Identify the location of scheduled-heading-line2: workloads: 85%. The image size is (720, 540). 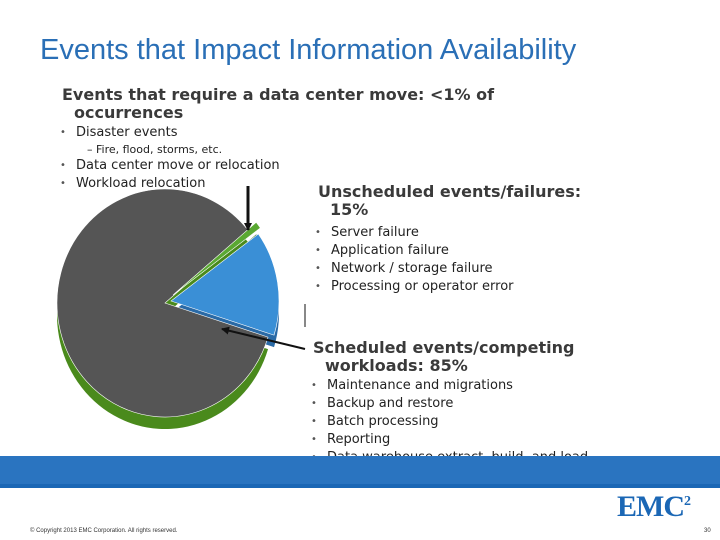
(396, 365).